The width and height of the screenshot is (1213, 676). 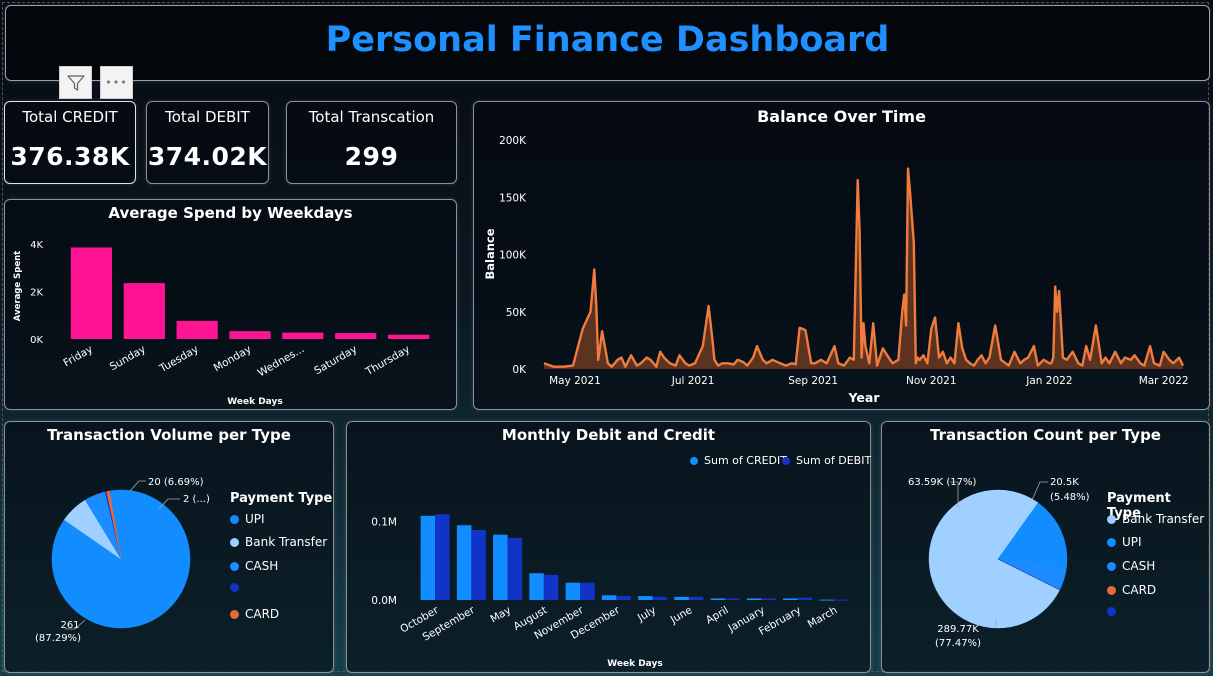 I want to click on y-tick-label: 200K, so click(x=513, y=141).